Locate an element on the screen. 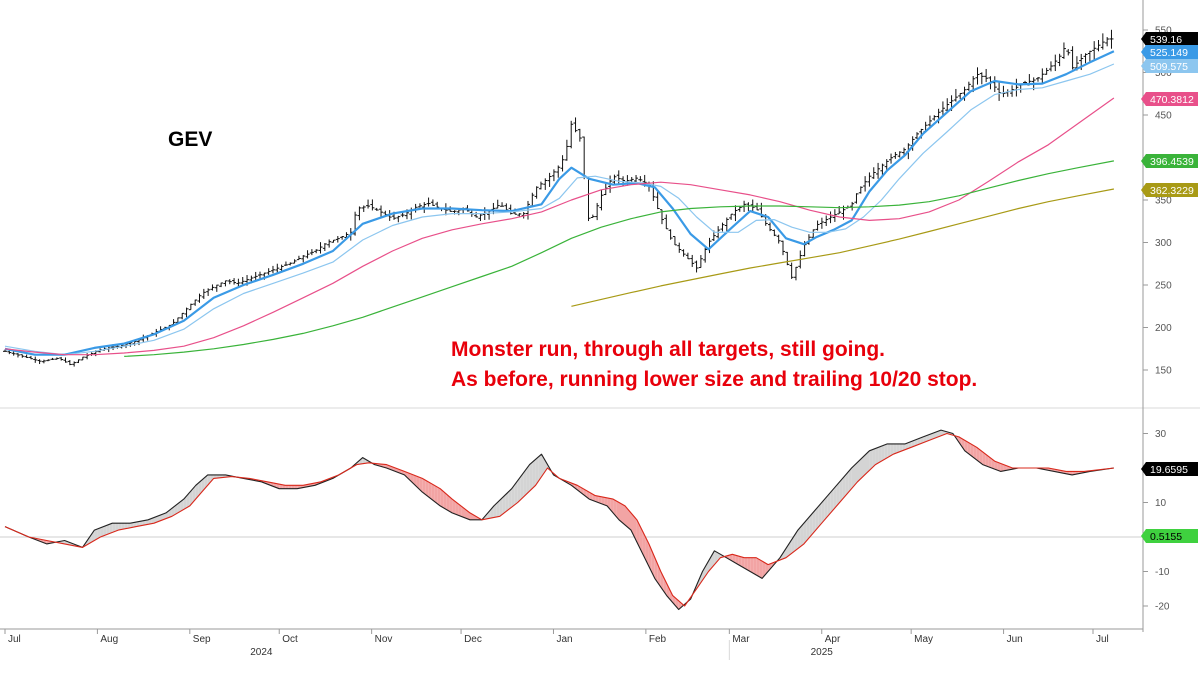 This screenshot has height=675, width=1200. svg-text: 362.3229 is located at coordinates (1172, 191).